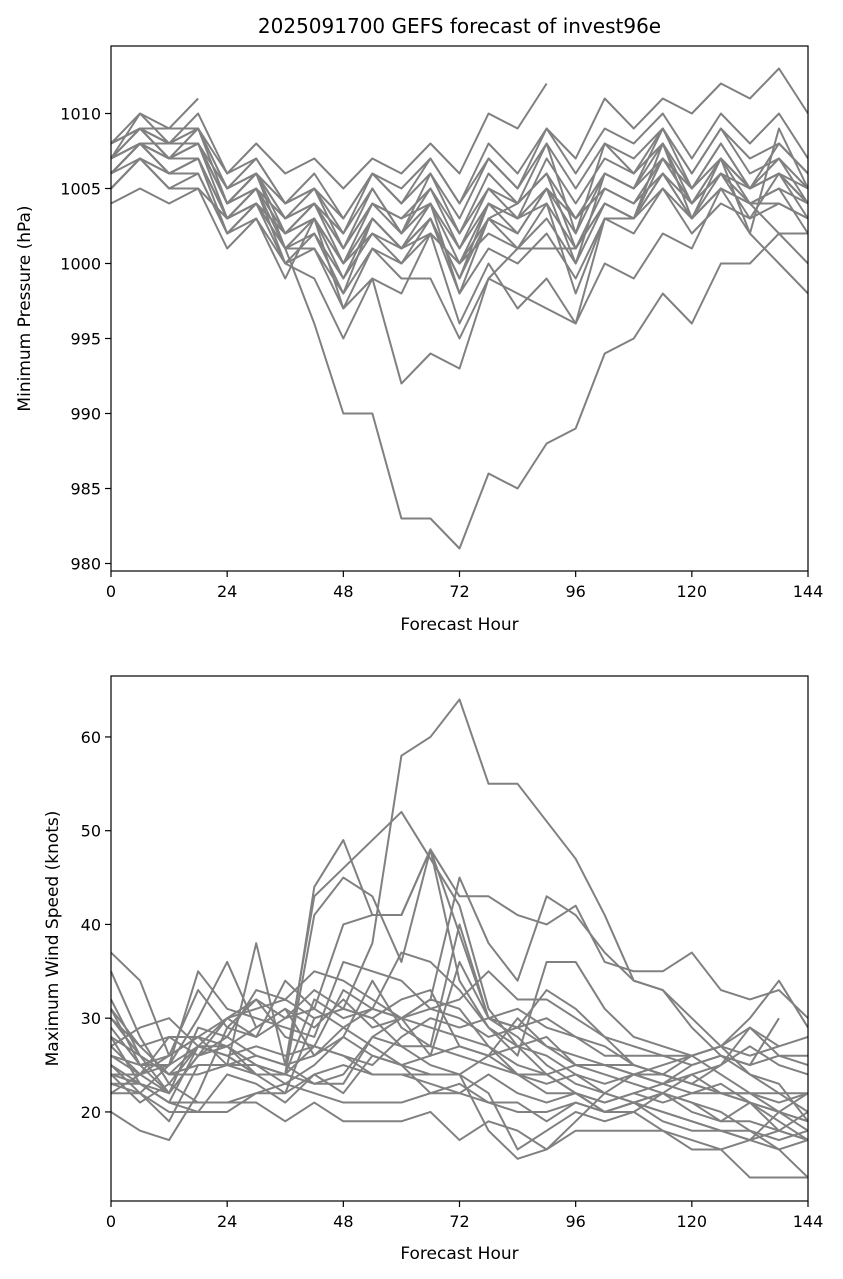 The width and height of the screenshot is (843, 1279). I want to click on pressure-x-tick-label: 0, so click(111, 591).